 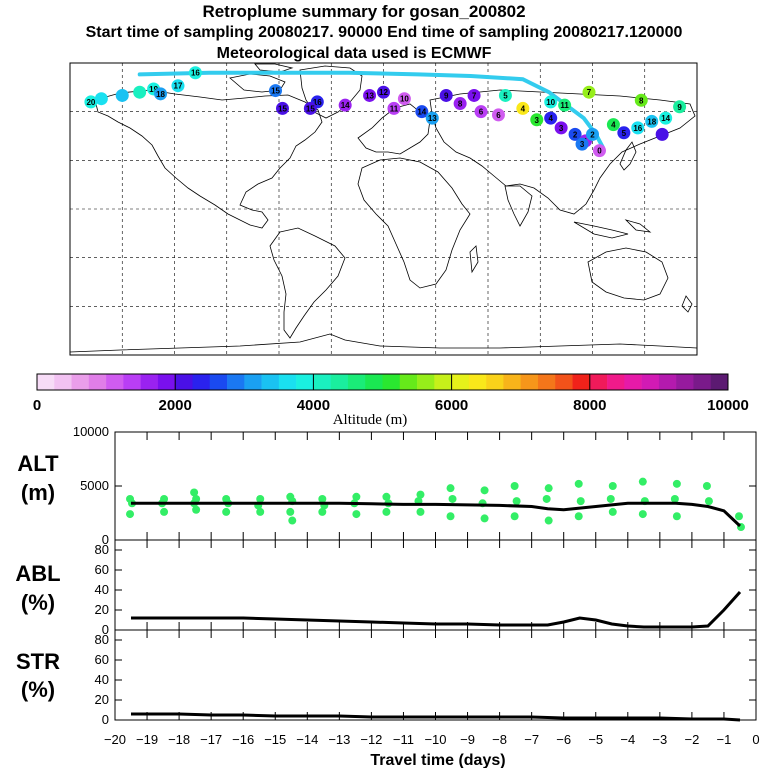 I want to click on x-axis-label: Travel time (days), so click(x=437, y=760).